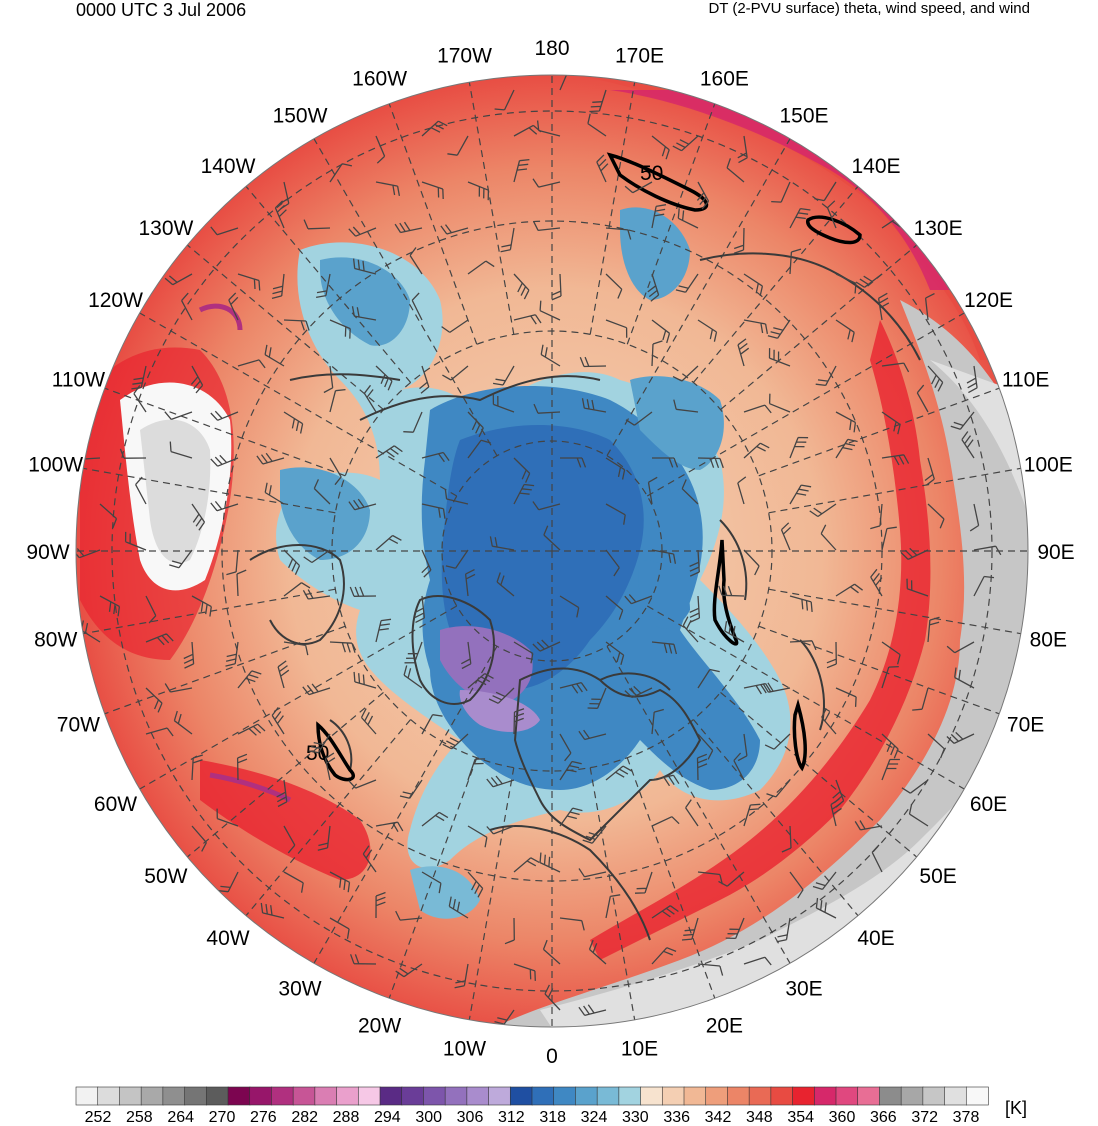  What do you see at coordinates (676, 1117) in the screenshot?
I see `colorbar-tick-label: 336` at bounding box center [676, 1117].